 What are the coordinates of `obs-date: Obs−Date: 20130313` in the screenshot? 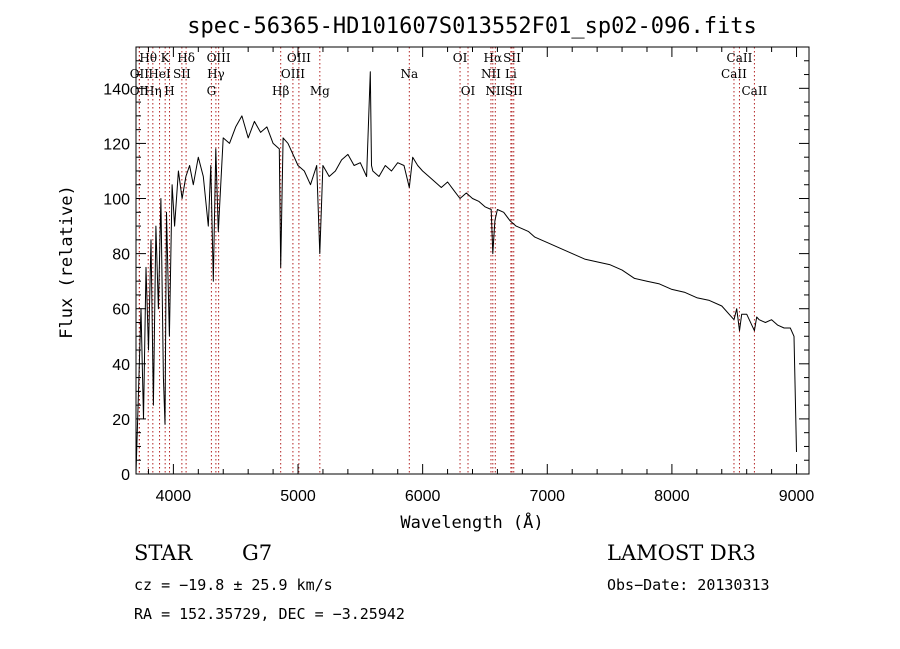 It's located at (688, 585).